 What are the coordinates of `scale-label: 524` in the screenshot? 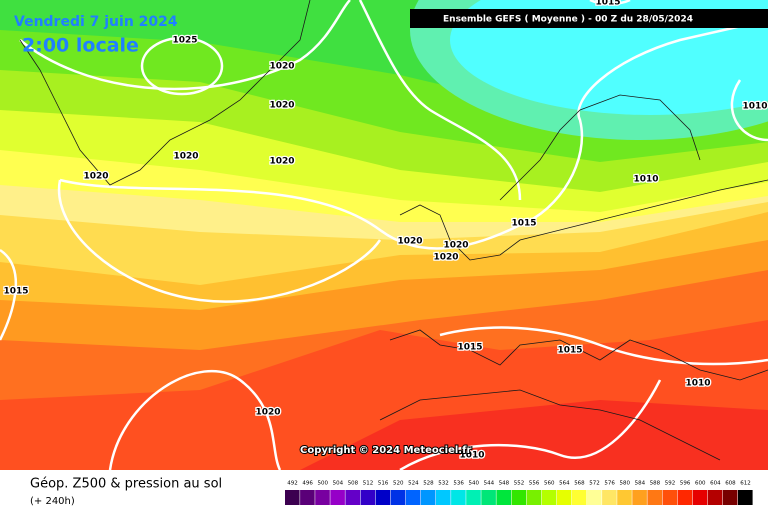 It's located at (413, 484).